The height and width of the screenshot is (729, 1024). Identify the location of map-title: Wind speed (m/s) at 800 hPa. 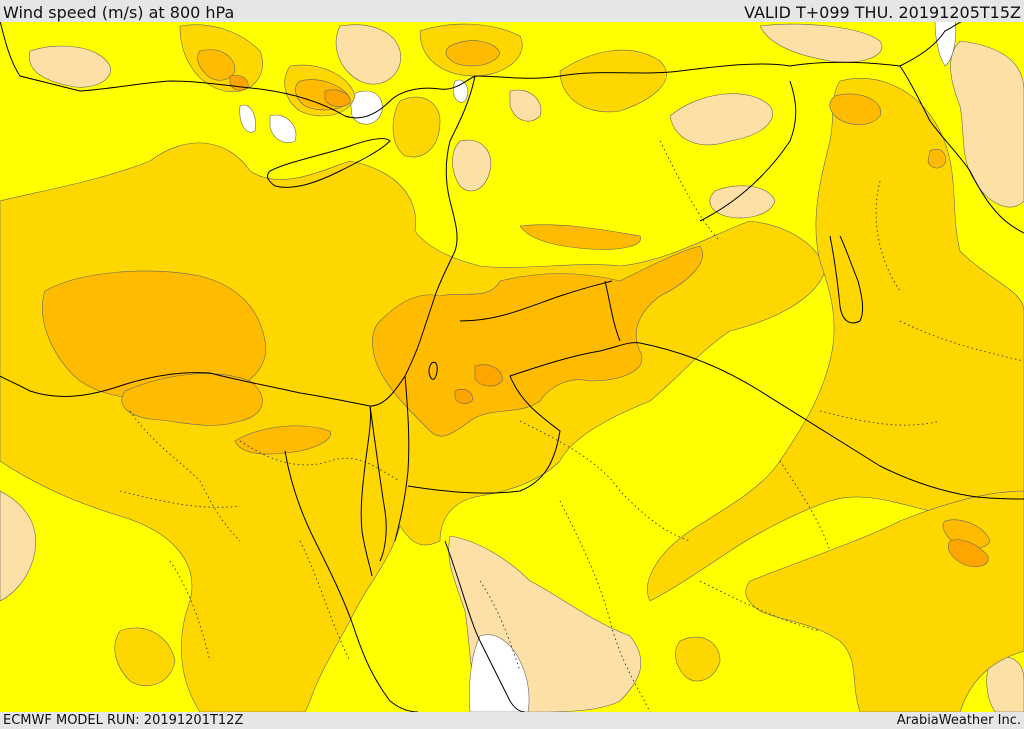
(119, 12).